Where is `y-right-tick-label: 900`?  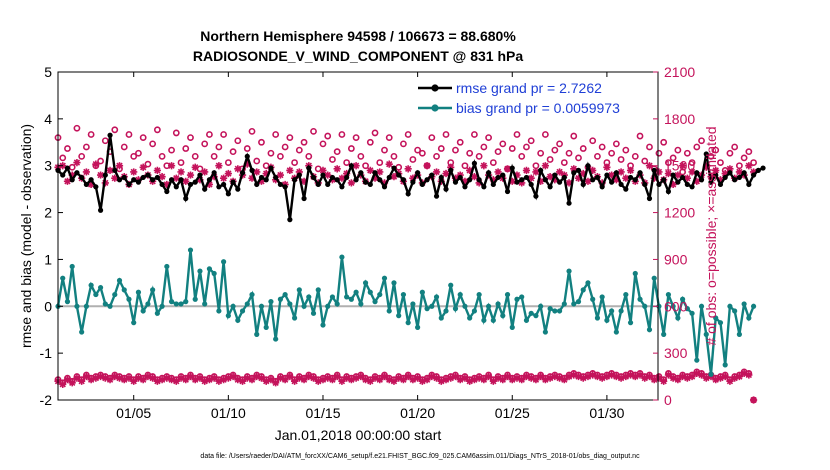 y-right-tick-label: 900 is located at coordinates (676, 259).